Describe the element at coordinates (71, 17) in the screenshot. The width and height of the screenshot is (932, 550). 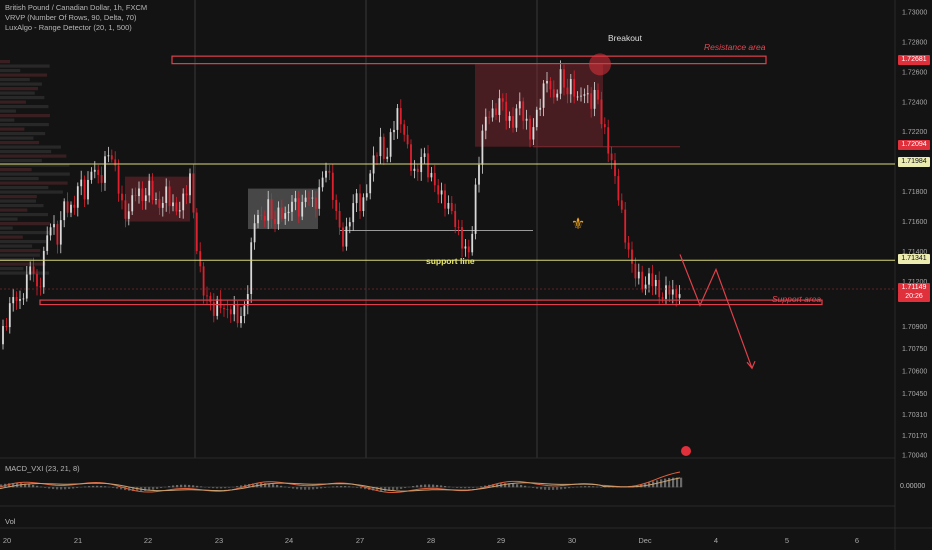
I see `indicator-vrvp-label: VRVP (Number Of Rows, 90, Delta, 70)` at that location.